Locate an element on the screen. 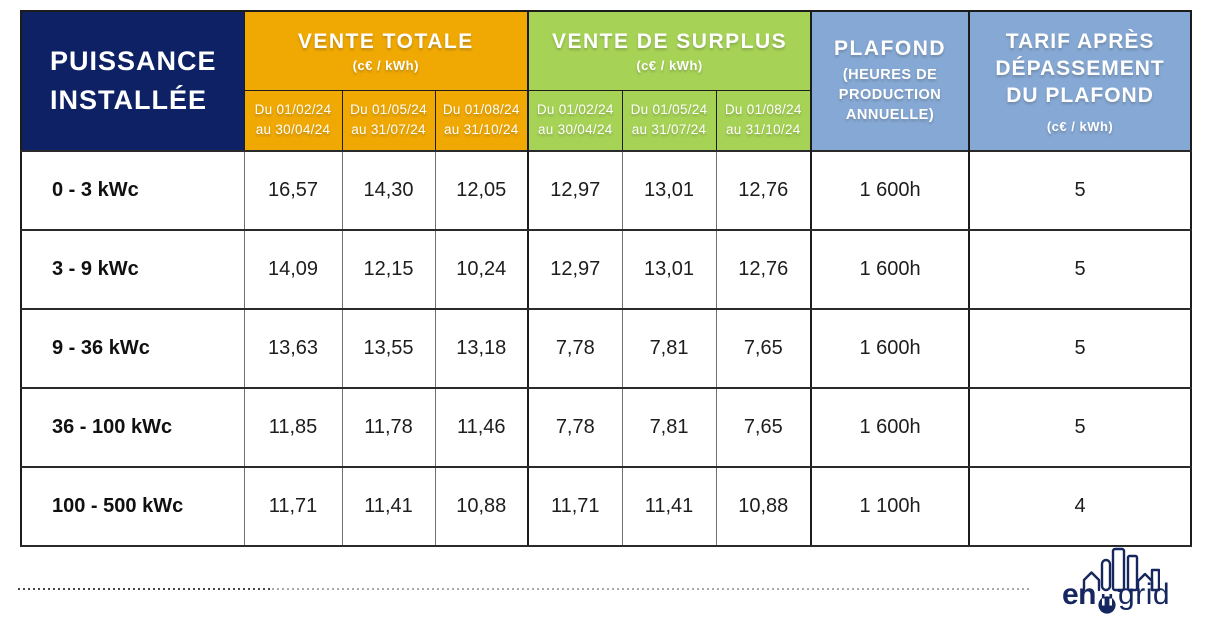 This screenshot has height=637, width=1208. cell-vt-p3: 12,05 is located at coordinates (481, 190).